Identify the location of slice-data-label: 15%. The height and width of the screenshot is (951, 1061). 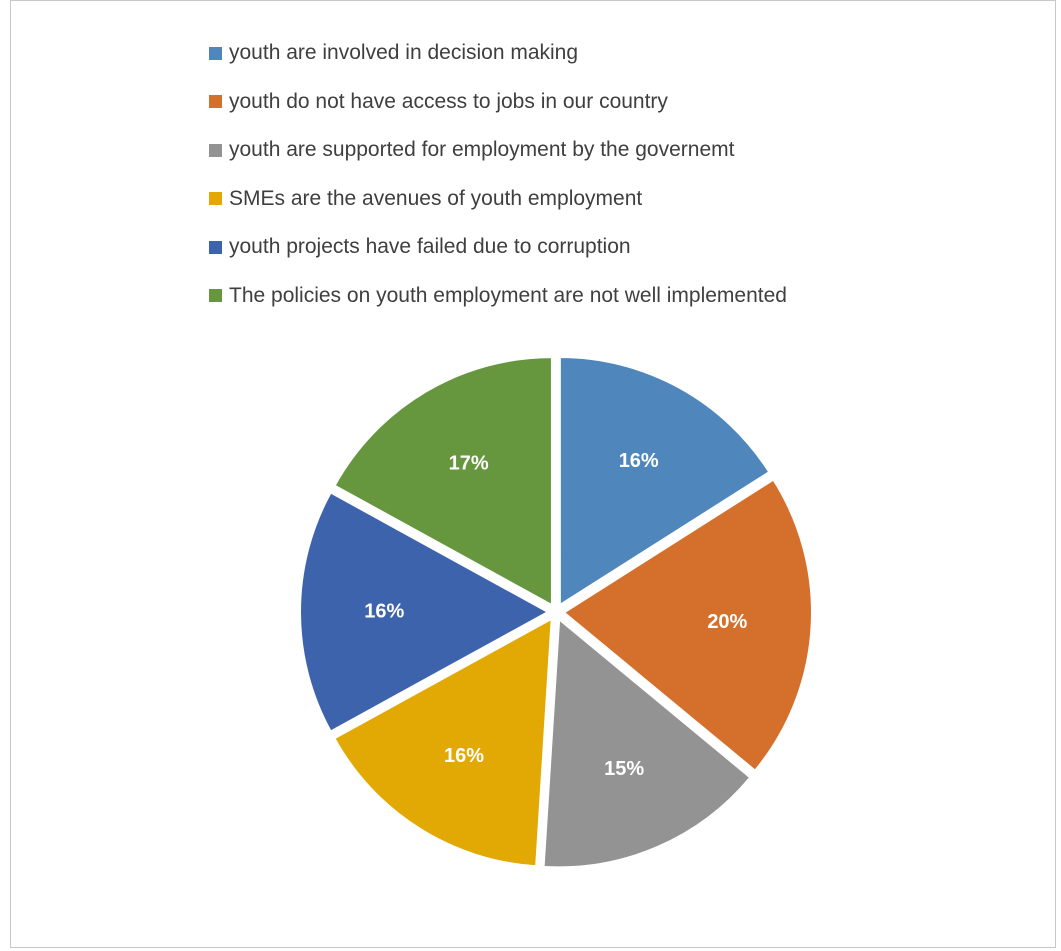
(624, 769).